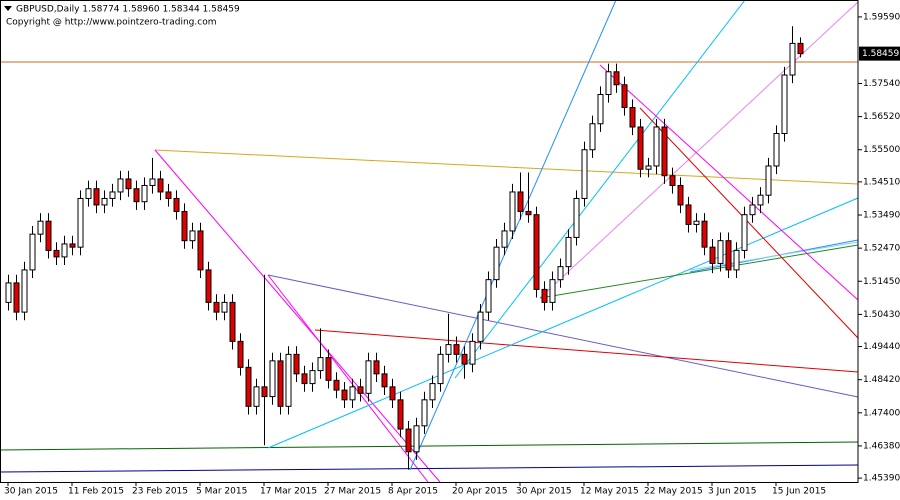 The image size is (900, 500). Describe the element at coordinates (160, 492) in the screenshot. I see `x-tick-label: 23 Feb 2015` at that location.